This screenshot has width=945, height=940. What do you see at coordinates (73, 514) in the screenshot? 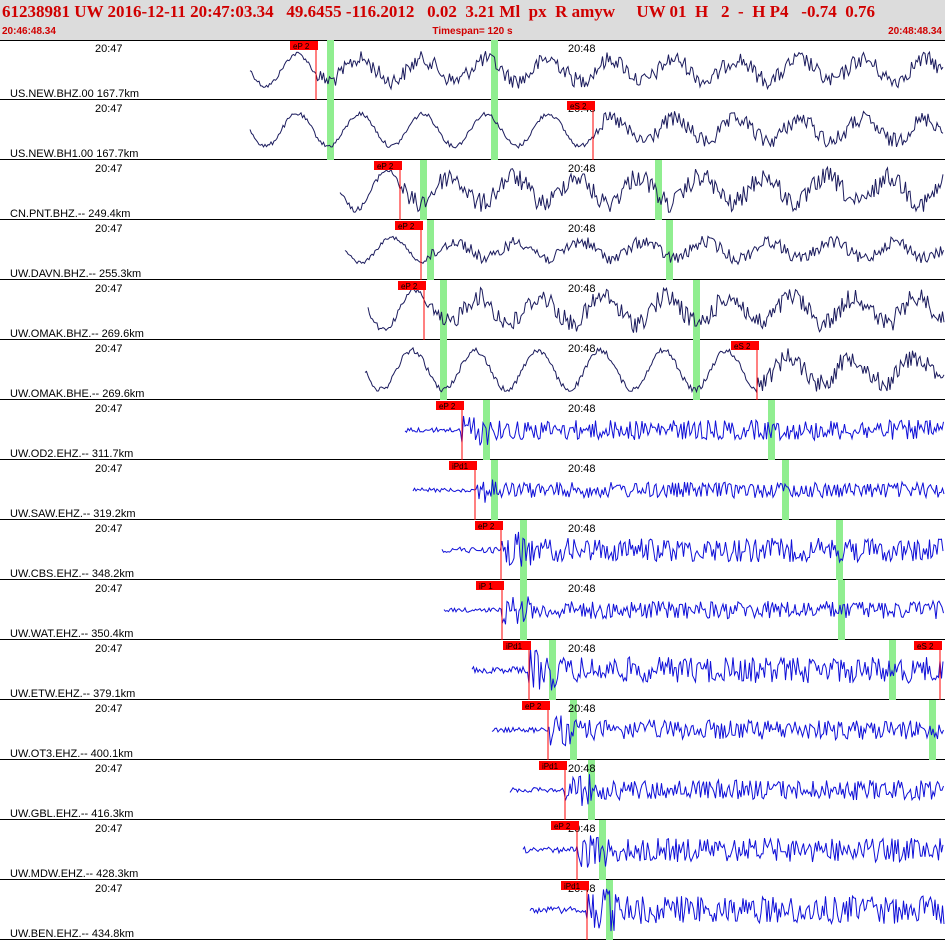
I see `station-label: UW.SAW.EHZ.-- 319.2km` at bounding box center [73, 514].